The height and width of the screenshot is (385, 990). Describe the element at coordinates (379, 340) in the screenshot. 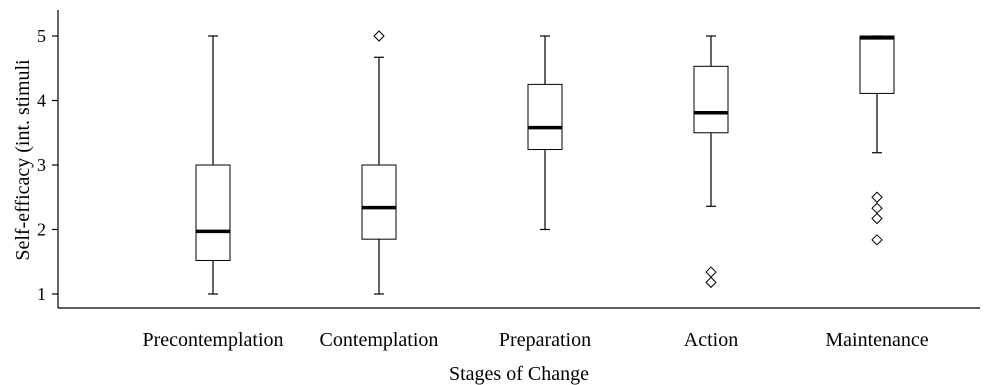

I see `x-tick-label: Contemplation` at that location.